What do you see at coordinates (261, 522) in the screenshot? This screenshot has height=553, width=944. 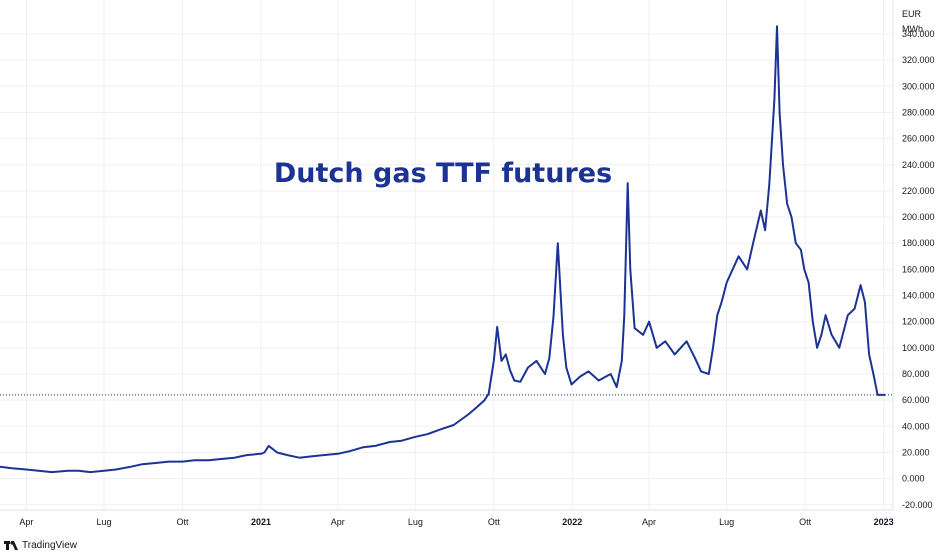 I see `x-tick-label: 2021` at bounding box center [261, 522].